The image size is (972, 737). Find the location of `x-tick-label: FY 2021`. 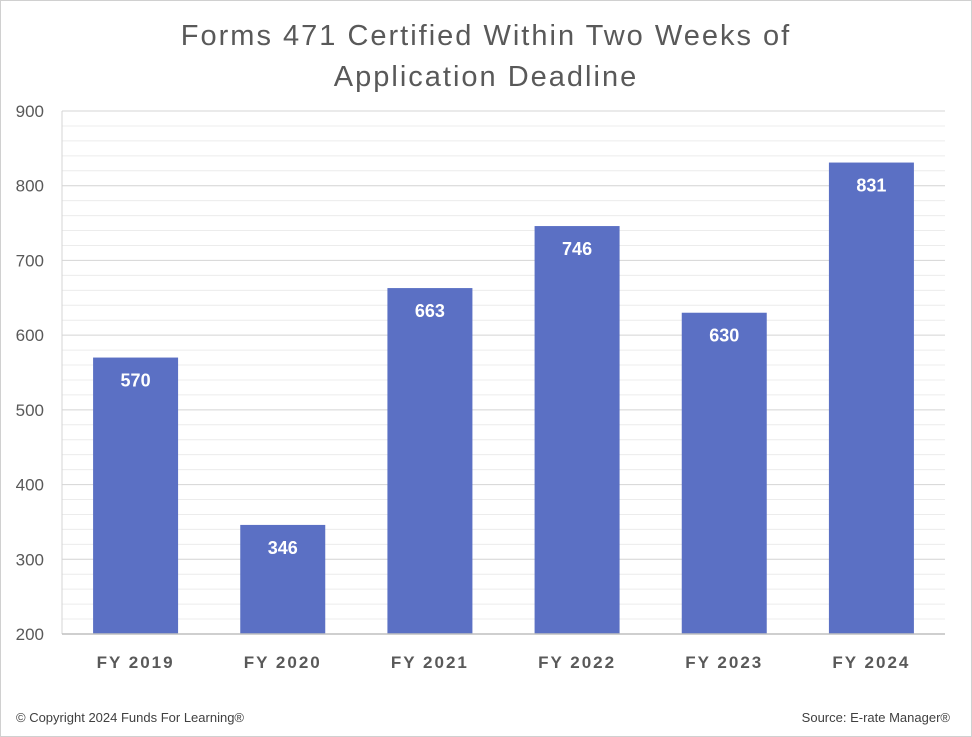

x-tick-label: FY 2021 is located at coordinates (430, 662).